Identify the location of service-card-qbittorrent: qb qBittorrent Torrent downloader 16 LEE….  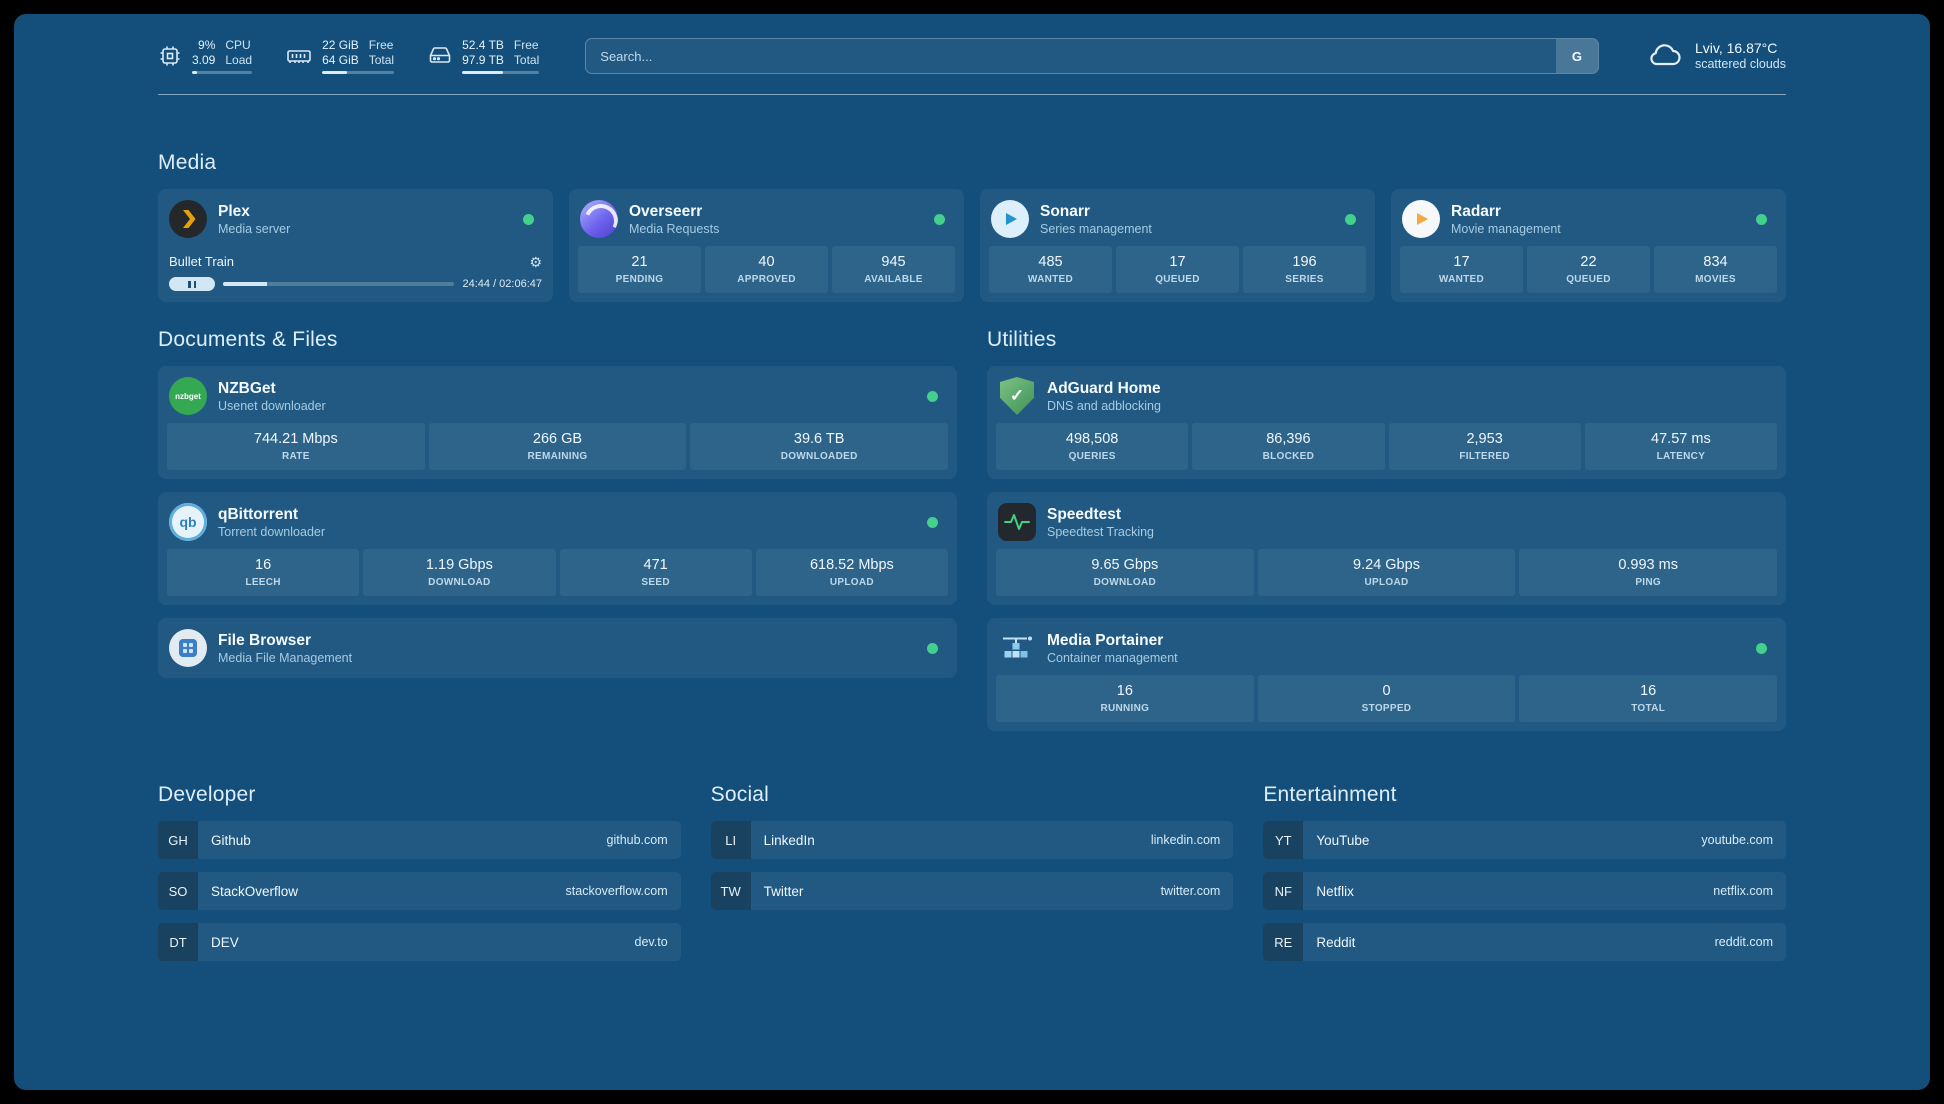
(557, 548).